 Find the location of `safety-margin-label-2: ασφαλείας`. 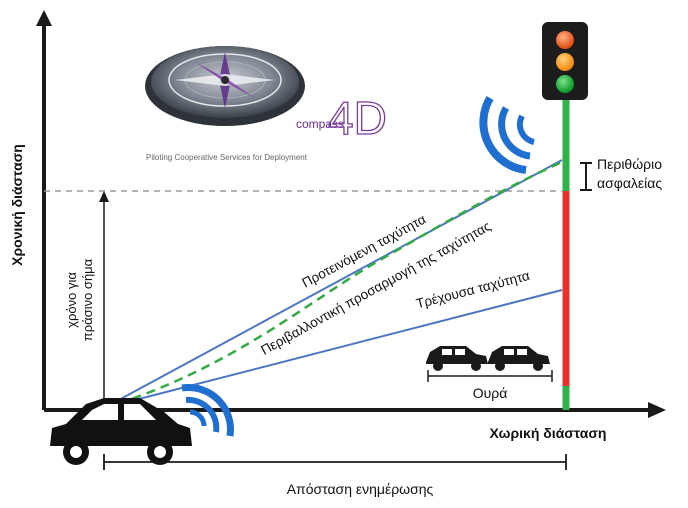

safety-margin-label-2: ασφαλείας is located at coordinates (629, 183).